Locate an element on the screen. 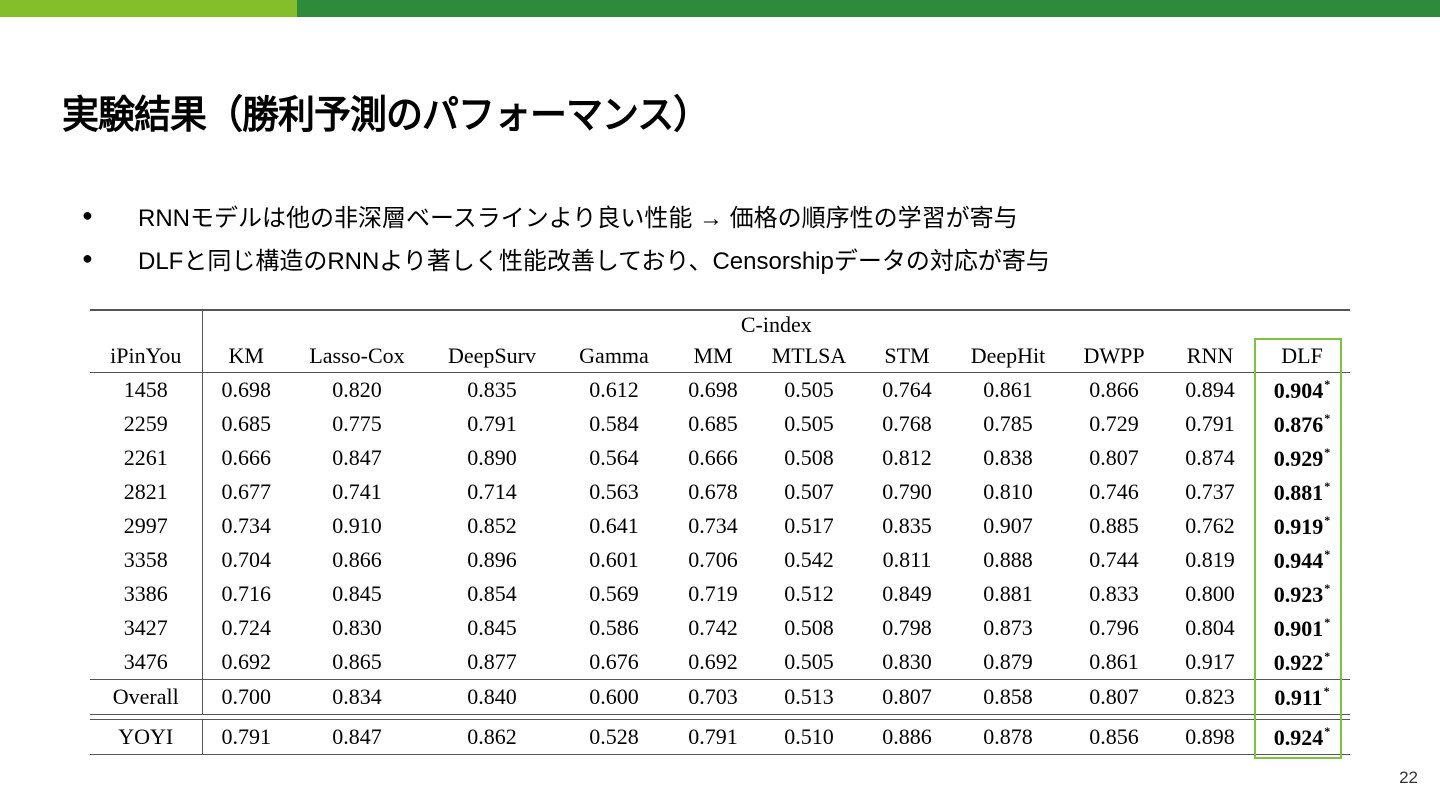 The image size is (1440, 810). table-cell: 0.698 is located at coordinates (246, 390).